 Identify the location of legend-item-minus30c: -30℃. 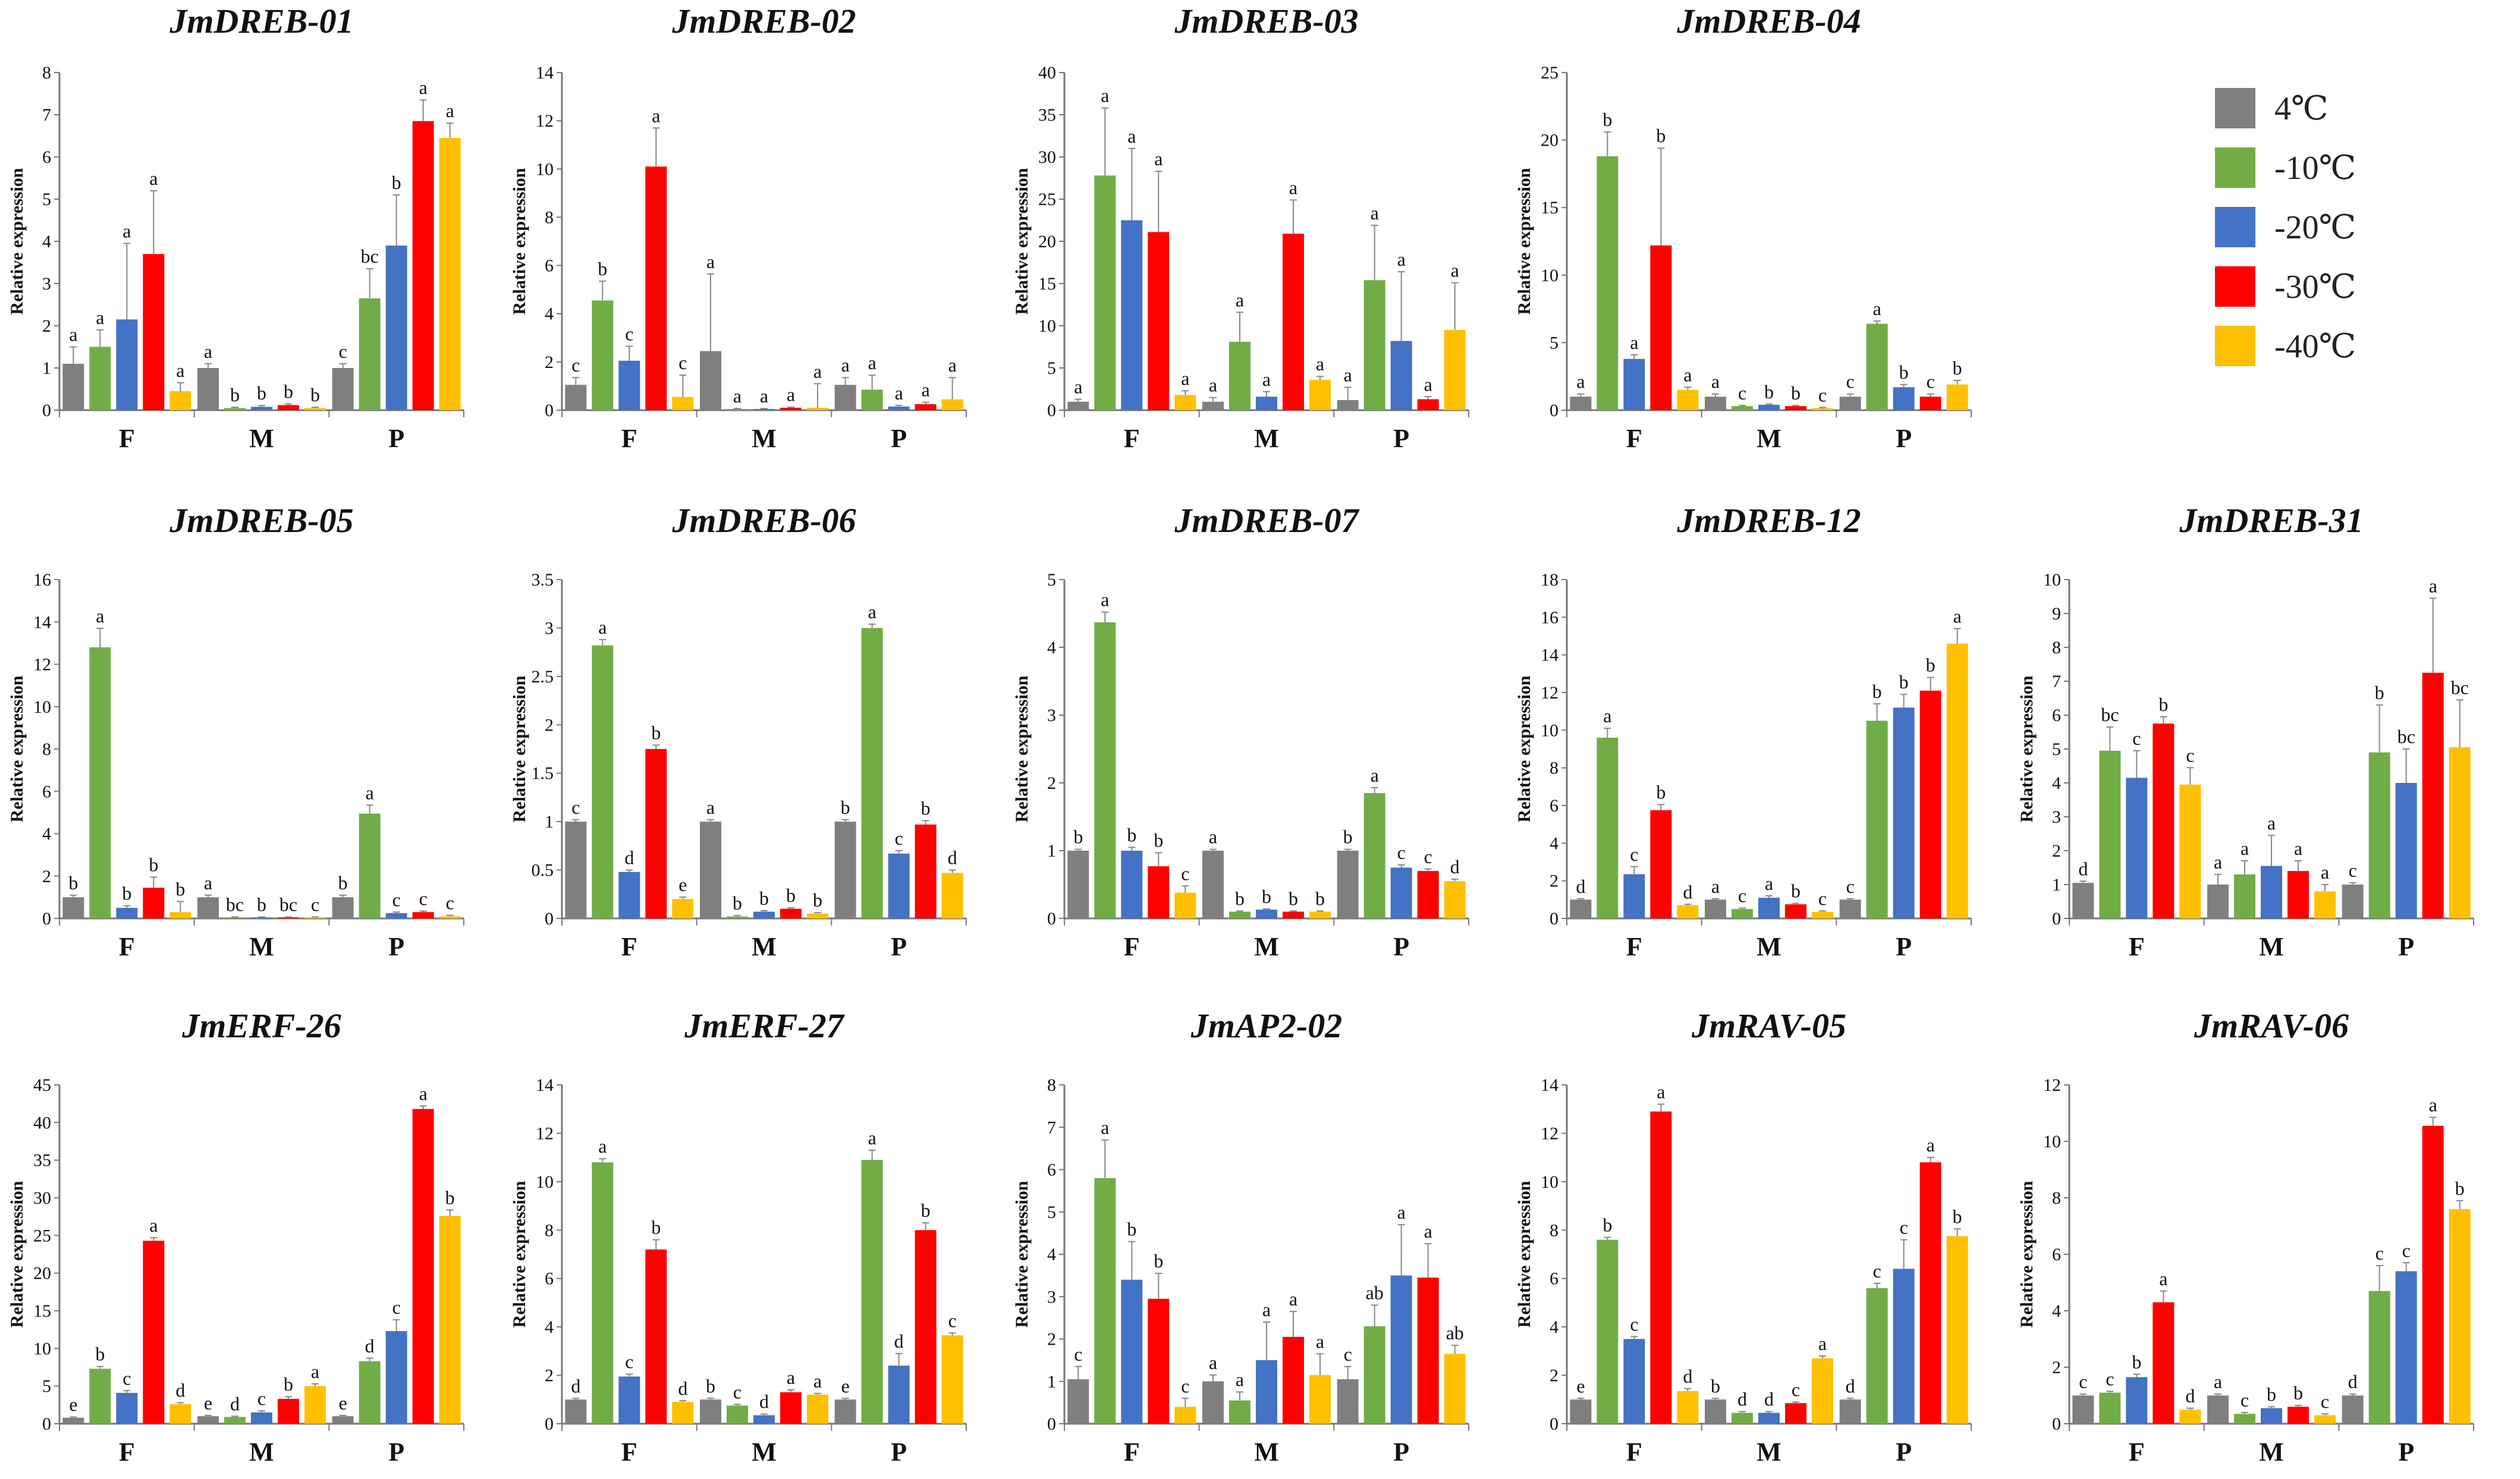
(2298, 291).